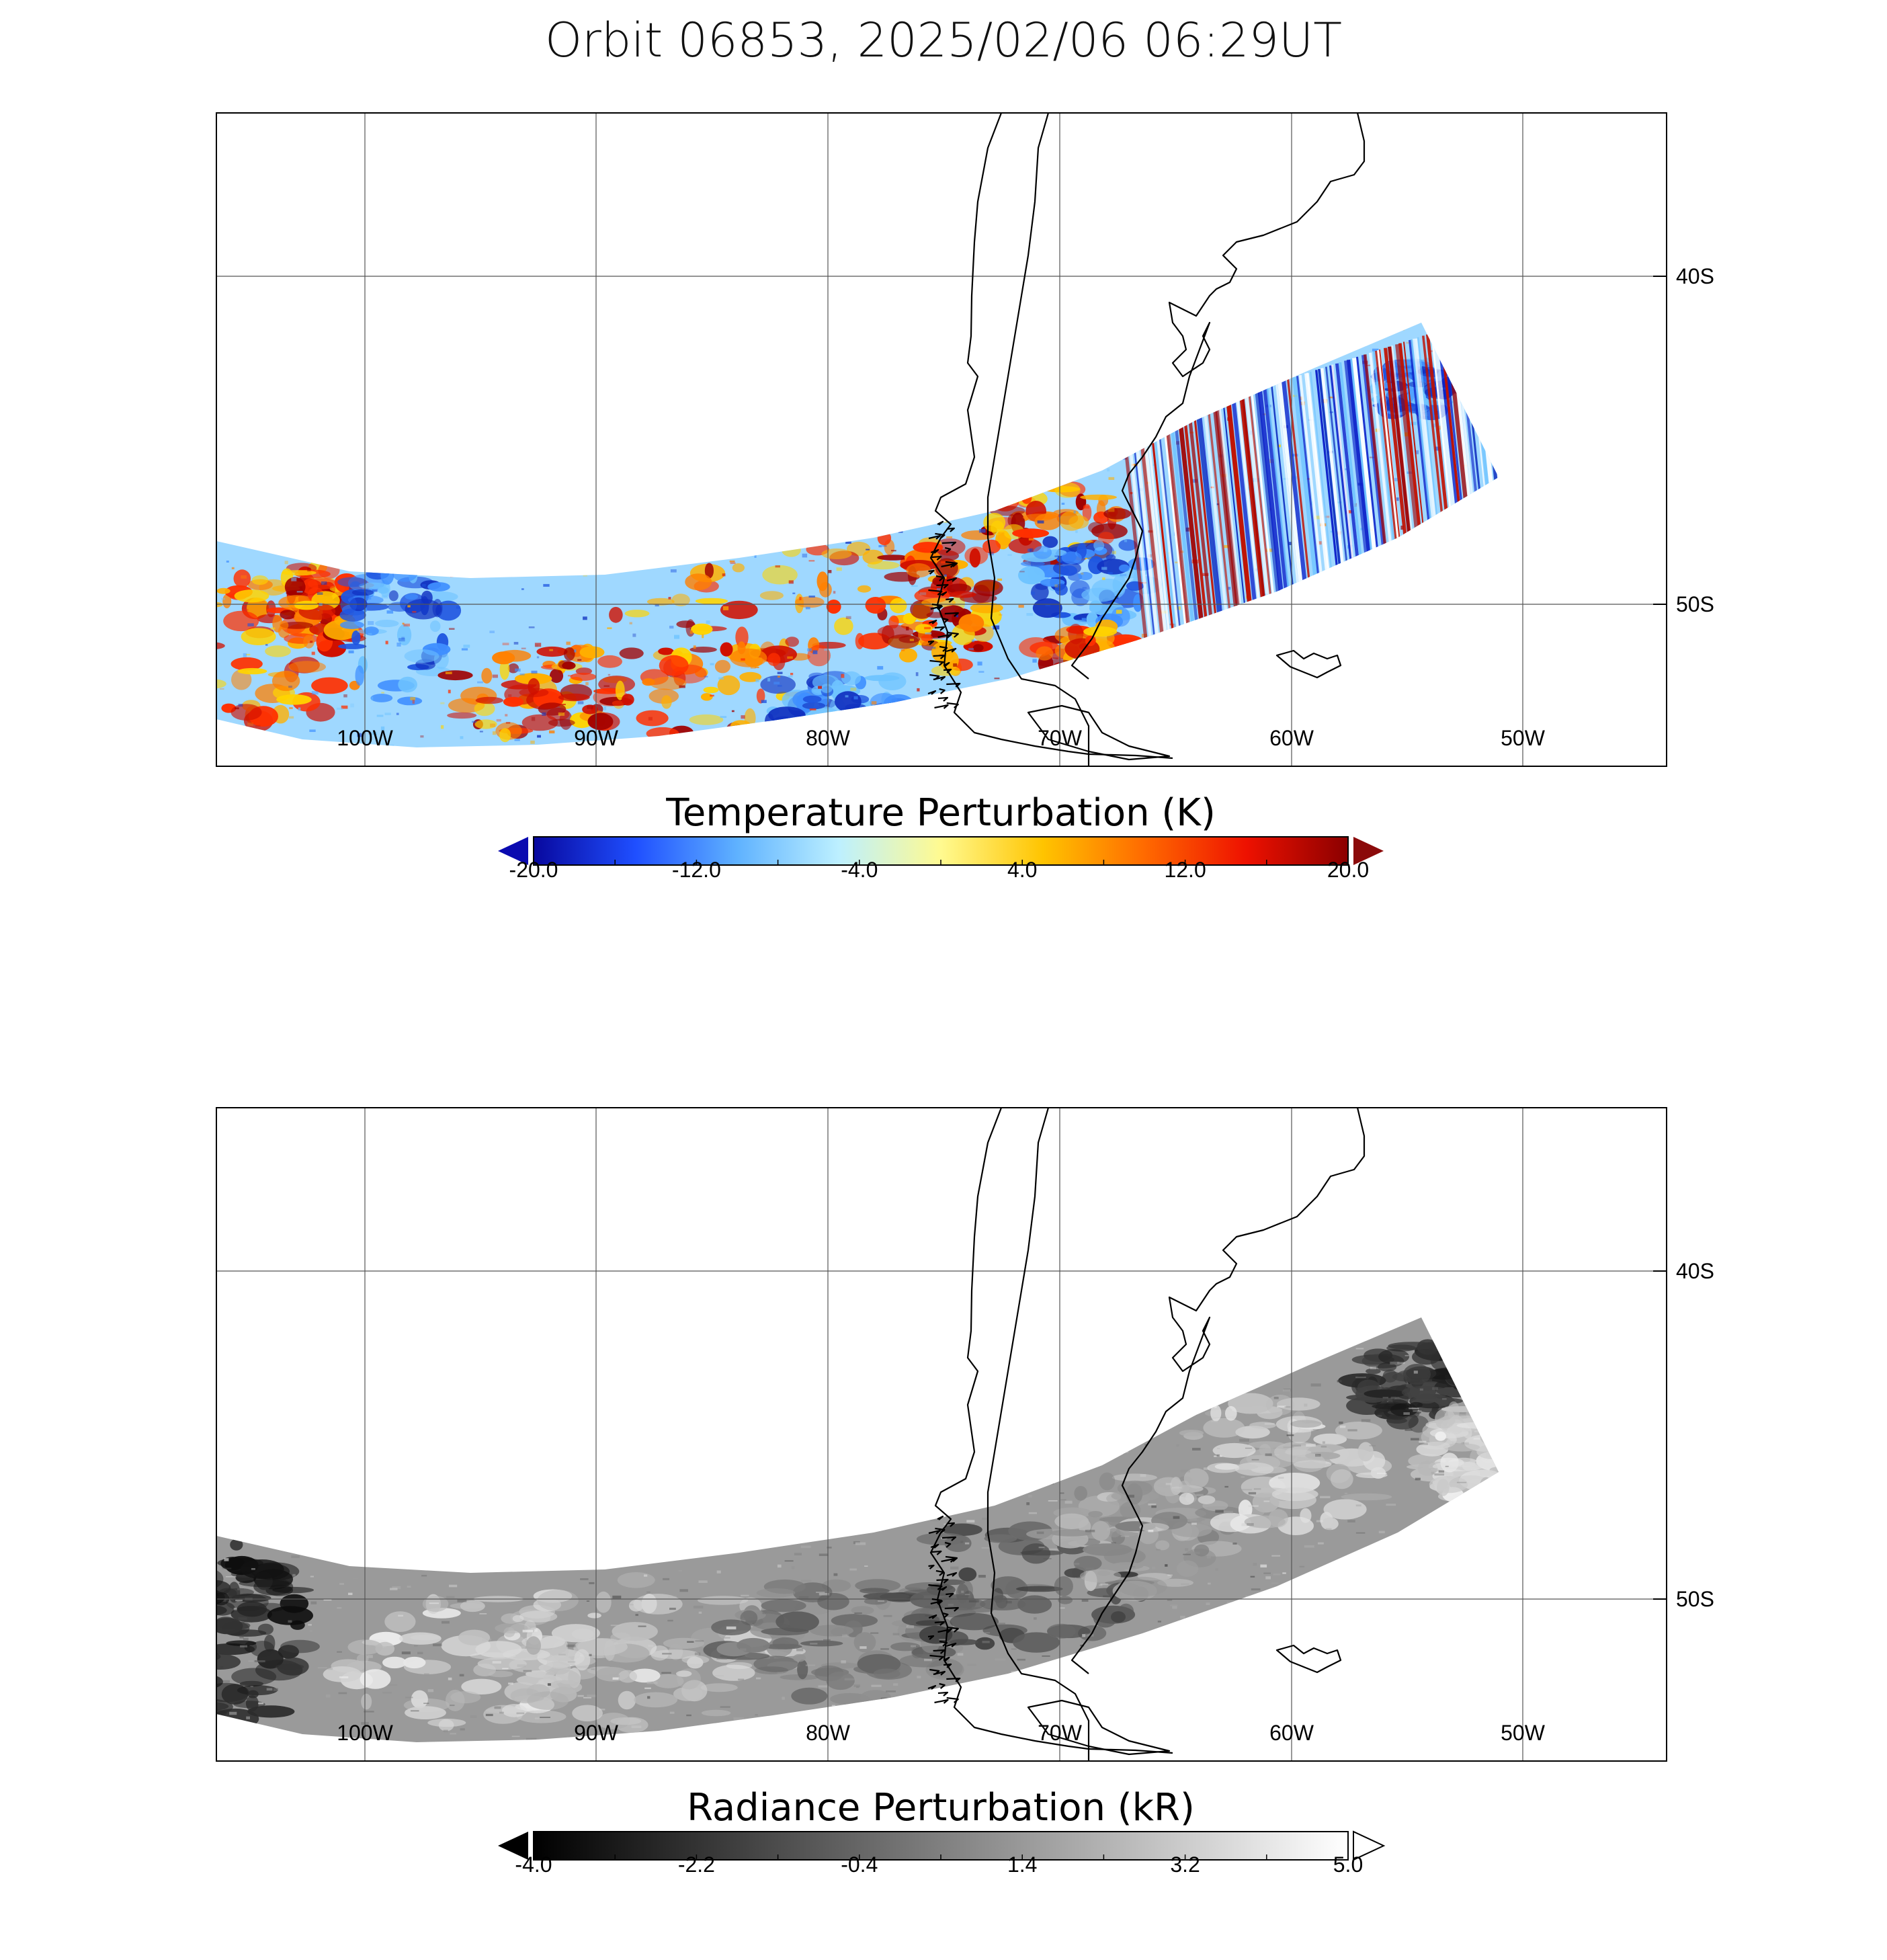 The height and width of the screenshot is (1960, 1887). Describe the element at coordinates (944, 40) in the screenshot. I see `figure-title: Orbit 06853, 2025/02/06 06:29UT` at that location.